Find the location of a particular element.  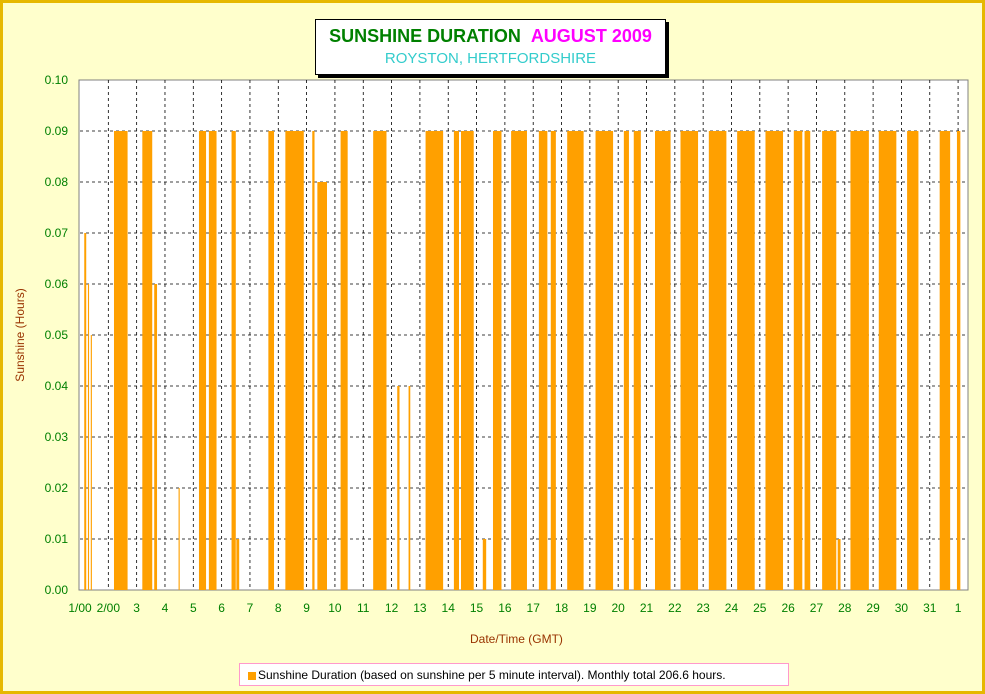

chart-title-month: AUGUST 2009 is located at coordinates (591, 36).